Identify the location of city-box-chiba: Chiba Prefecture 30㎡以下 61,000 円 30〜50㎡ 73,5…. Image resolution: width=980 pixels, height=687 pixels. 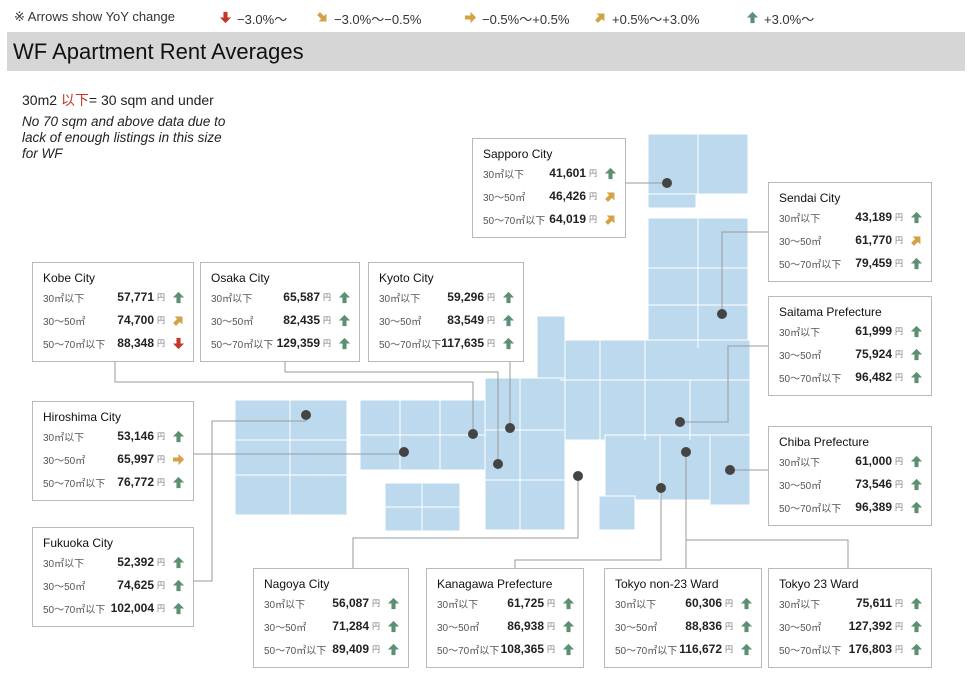
(850, 476).